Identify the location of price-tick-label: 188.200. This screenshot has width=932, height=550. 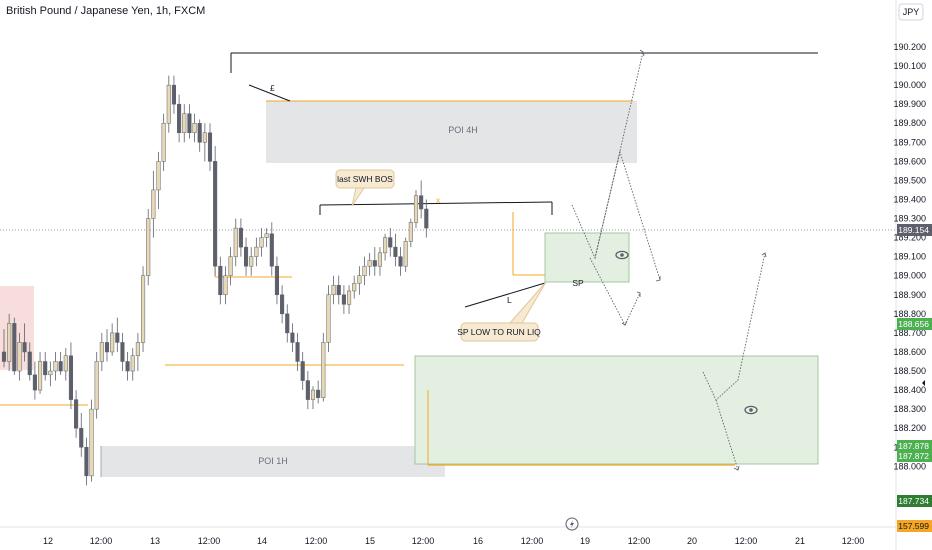
(909, 428).